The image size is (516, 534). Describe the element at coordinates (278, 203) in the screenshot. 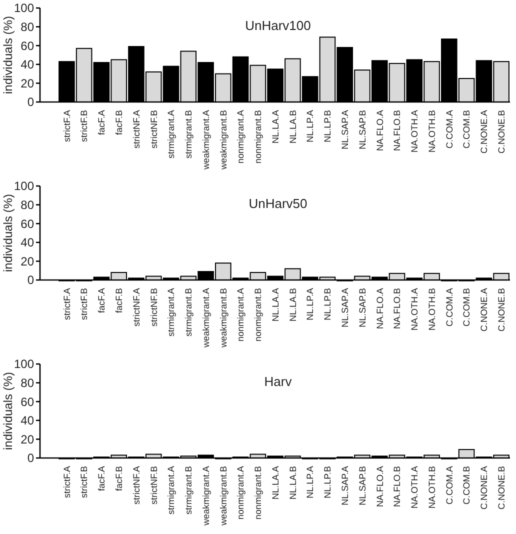

I see `text: UnHarv50` at that location.